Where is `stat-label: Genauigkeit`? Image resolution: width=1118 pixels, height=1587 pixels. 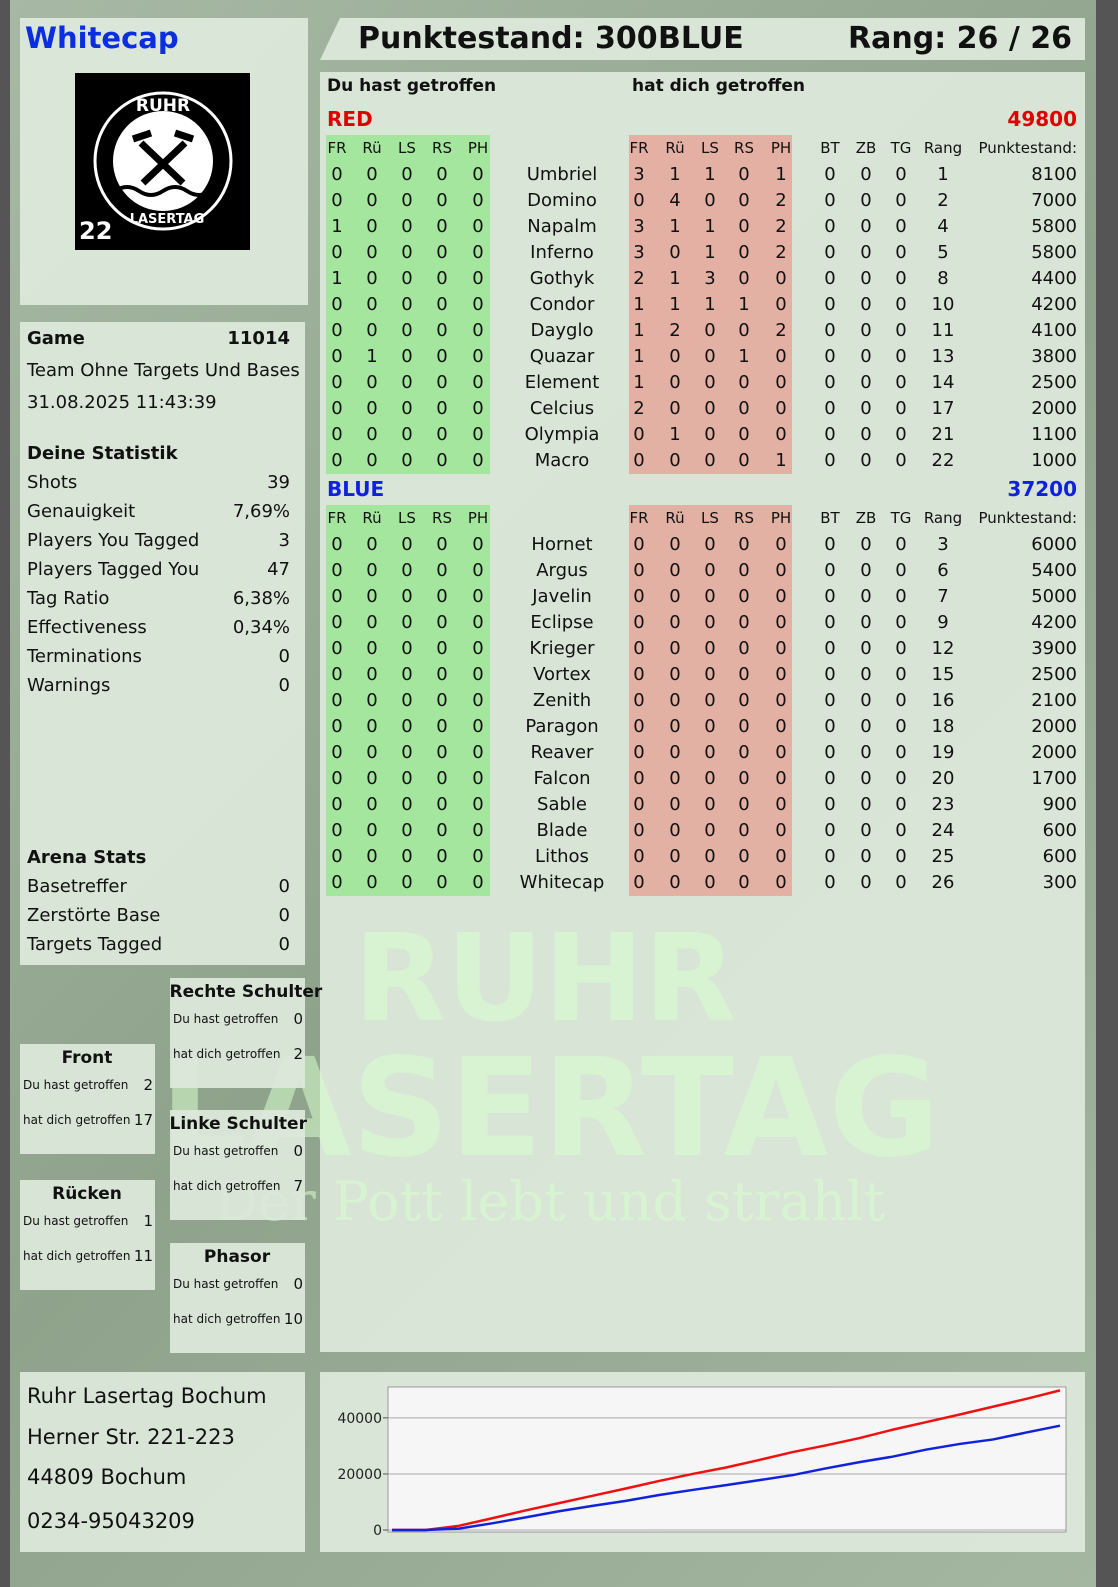
stat-label: Genauigkeit is located at coordinates (81, 512).